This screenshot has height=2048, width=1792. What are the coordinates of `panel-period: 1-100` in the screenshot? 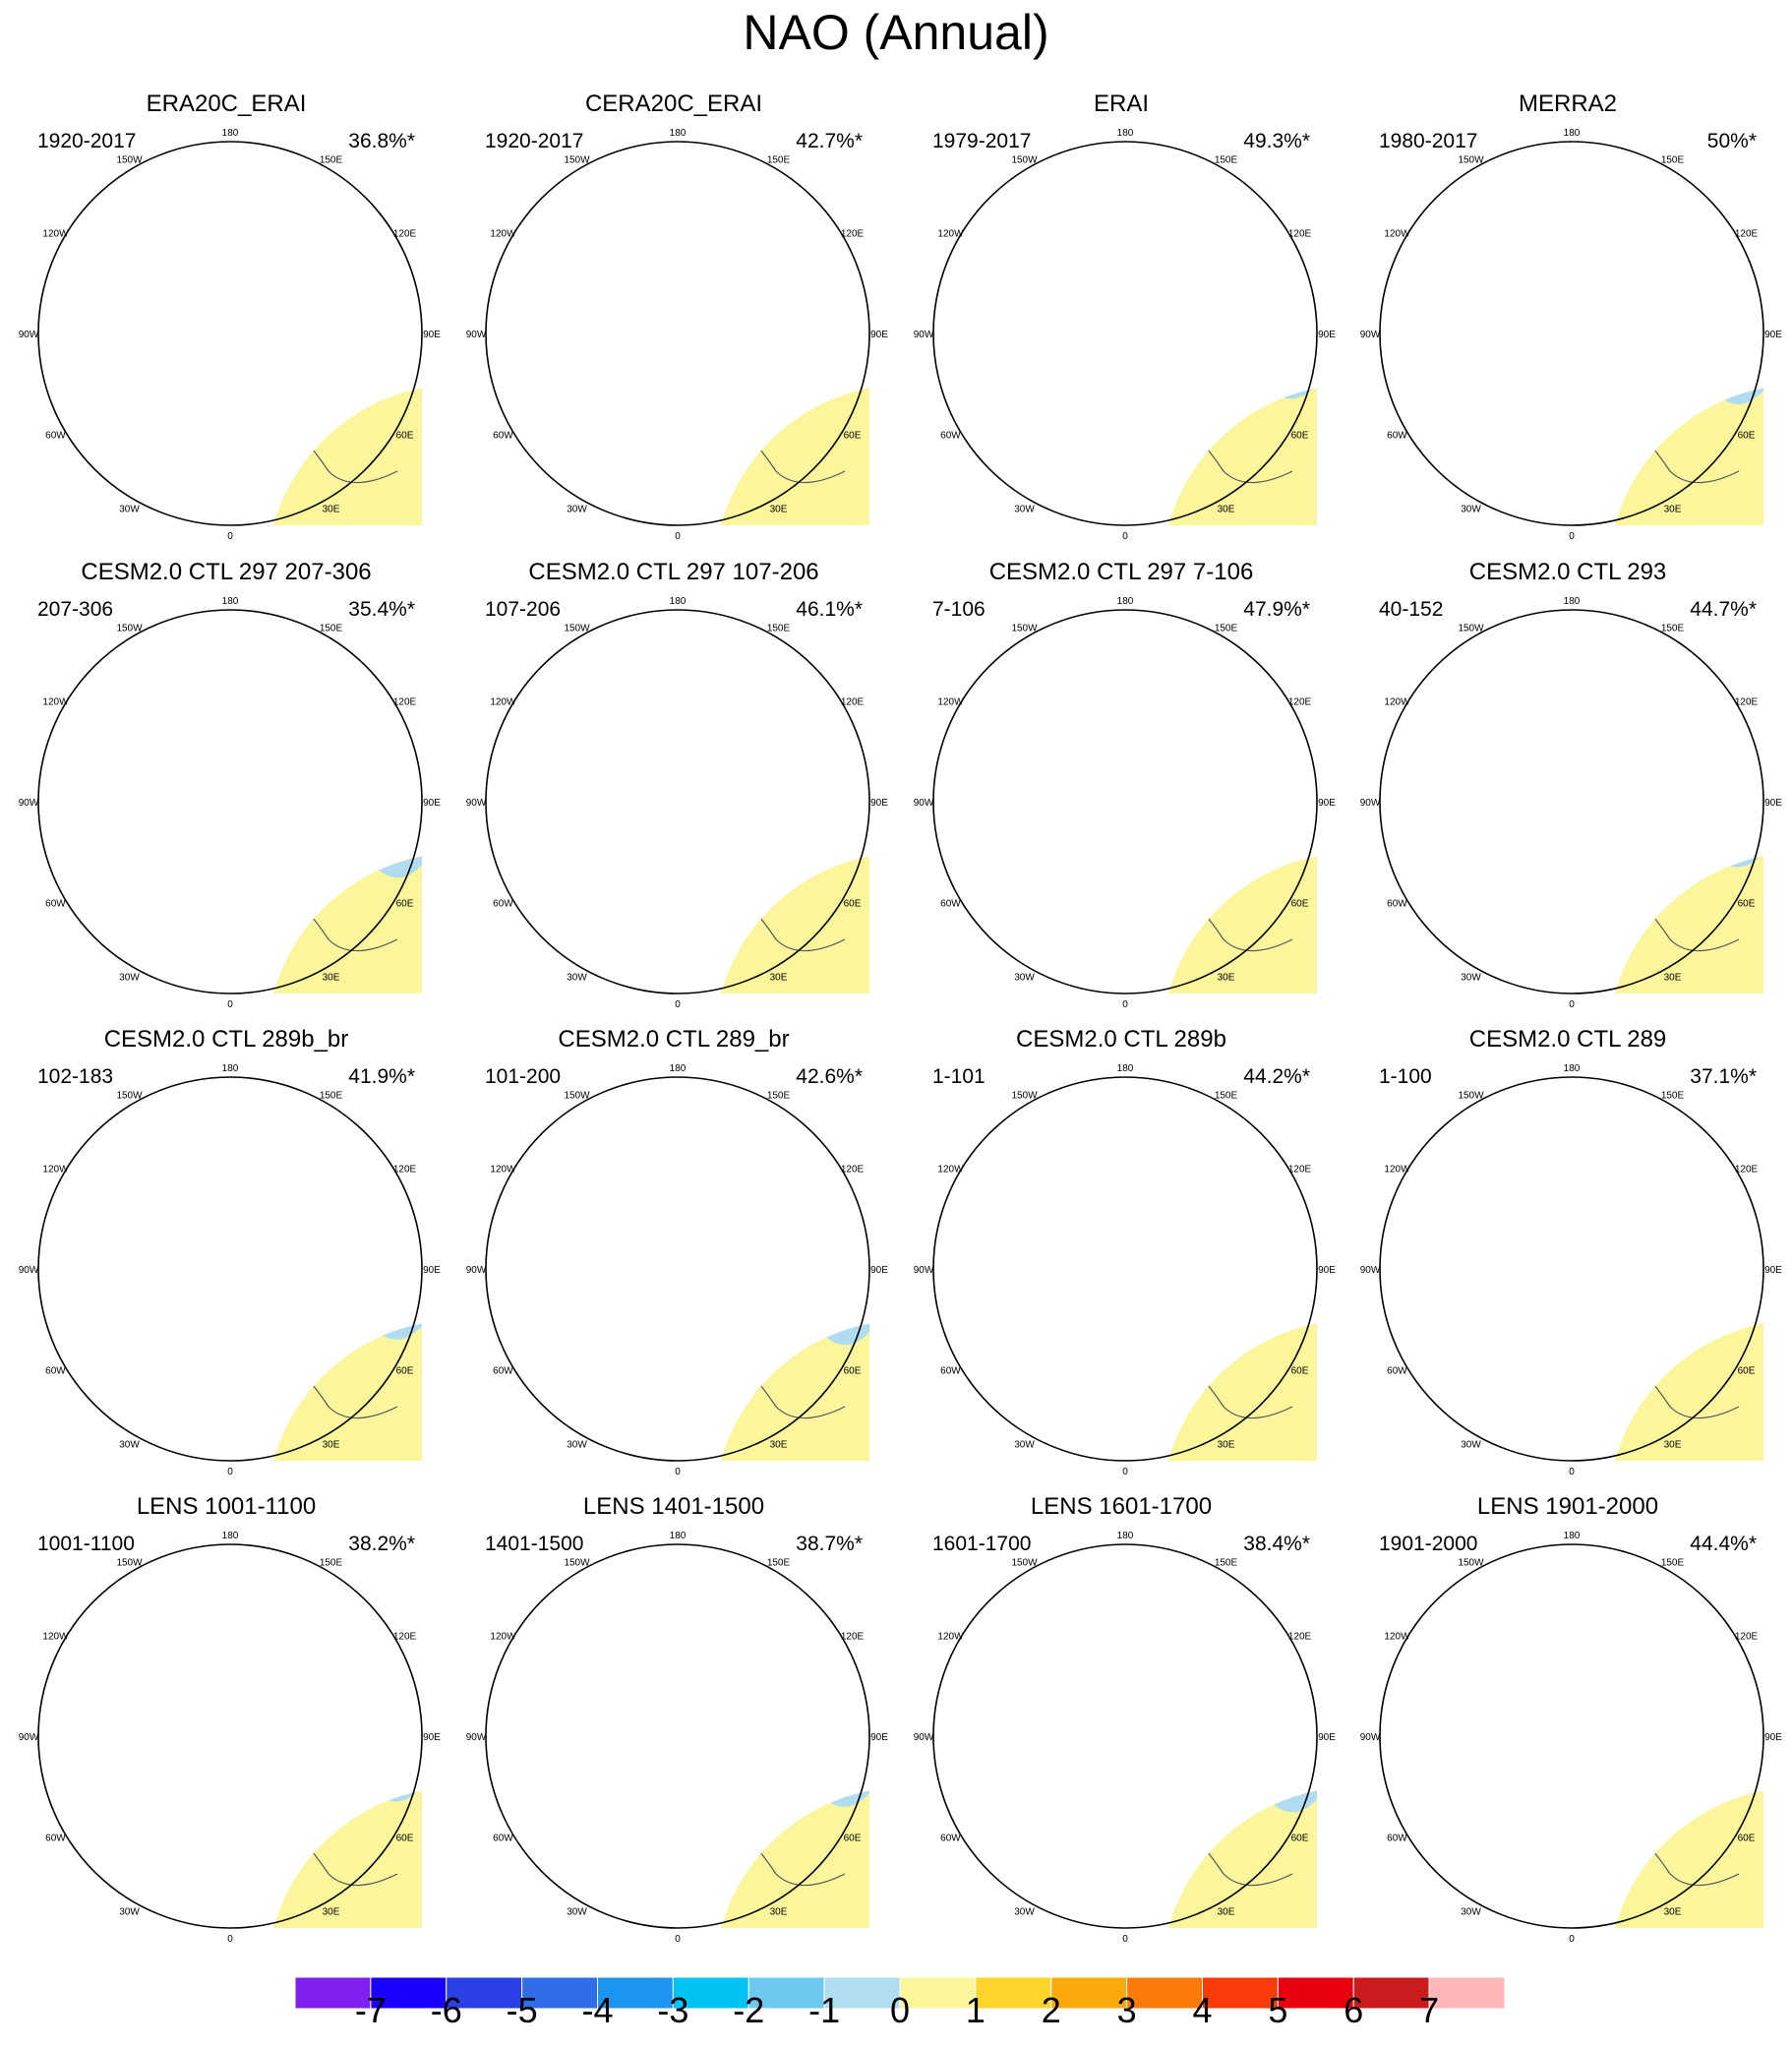 It's located at (1405, 1076).